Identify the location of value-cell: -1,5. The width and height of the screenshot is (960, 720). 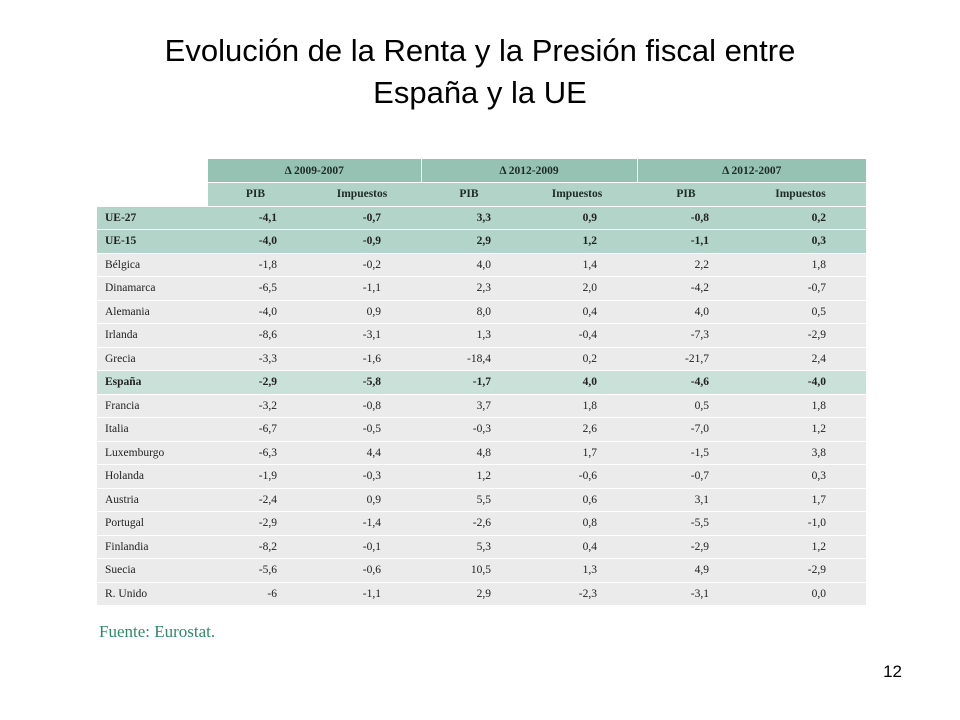
(686, 453).